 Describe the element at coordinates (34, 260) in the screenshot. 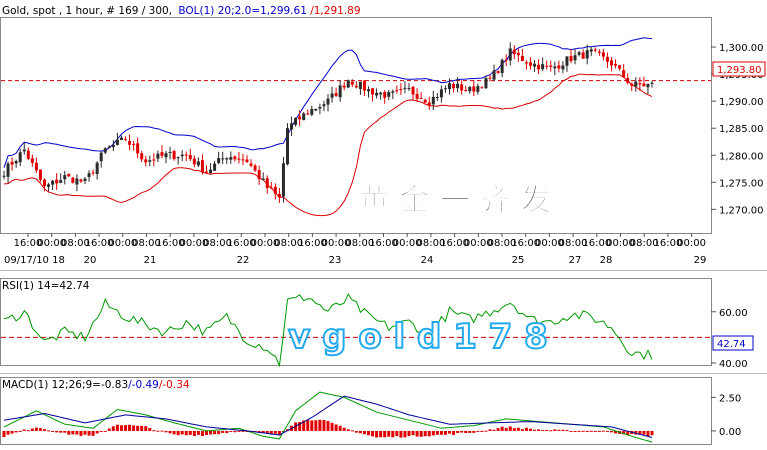

I see `x-date-label: 09/17/10 18` at that location.